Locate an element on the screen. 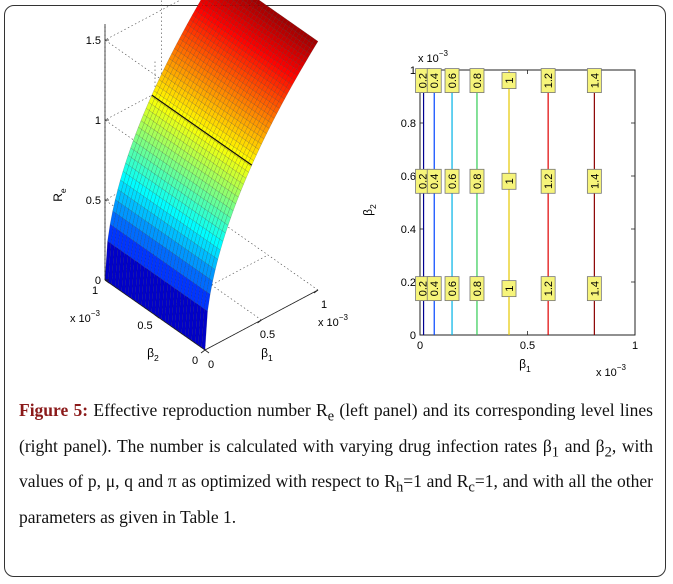 Image resolution: width=673 pixels, height=584 pixels. caption-text-1: Effective reproduction number R is located at coordinates (208, 410).